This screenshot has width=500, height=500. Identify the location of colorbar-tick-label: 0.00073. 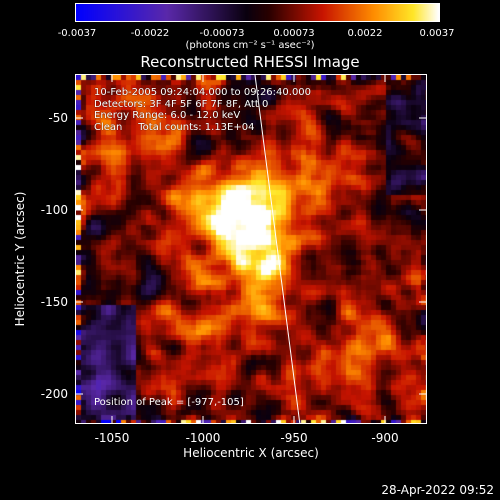
(294, 33).